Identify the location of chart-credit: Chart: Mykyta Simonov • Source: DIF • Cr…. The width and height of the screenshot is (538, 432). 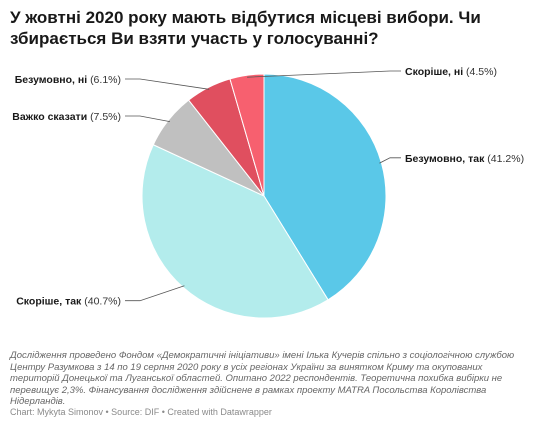
(141, 412).